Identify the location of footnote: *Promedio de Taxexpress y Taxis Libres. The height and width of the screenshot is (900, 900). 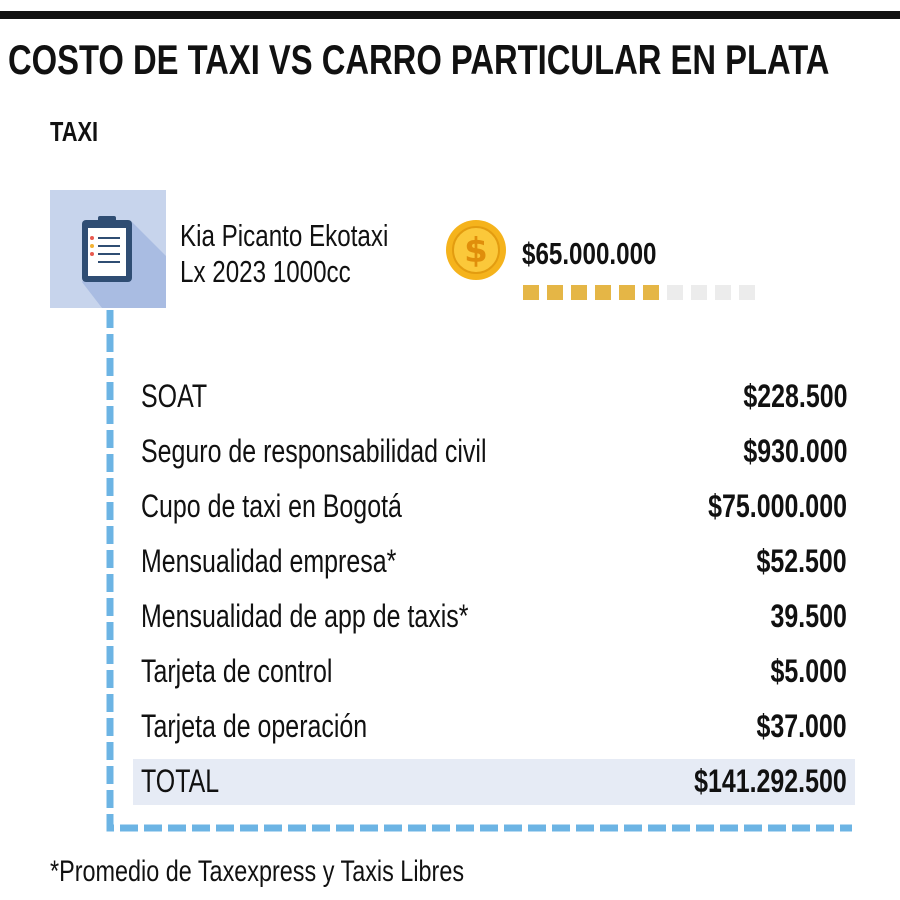
(257, 871).